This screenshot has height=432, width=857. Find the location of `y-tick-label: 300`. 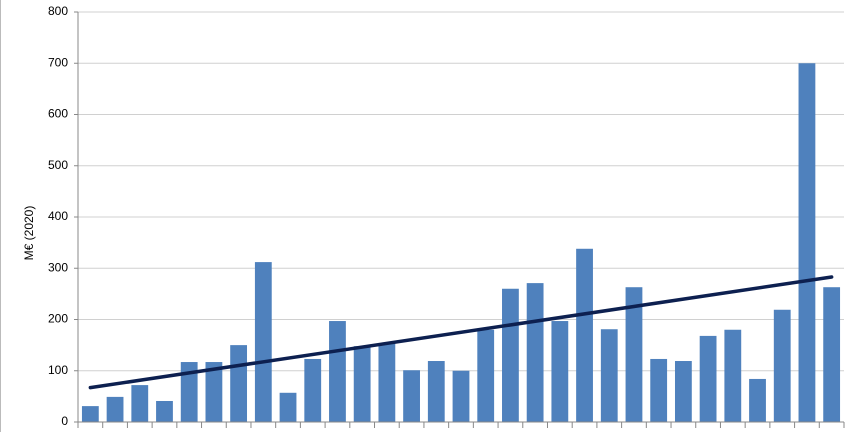

y-tick-label: 300 is located at coordinates (58, 267).